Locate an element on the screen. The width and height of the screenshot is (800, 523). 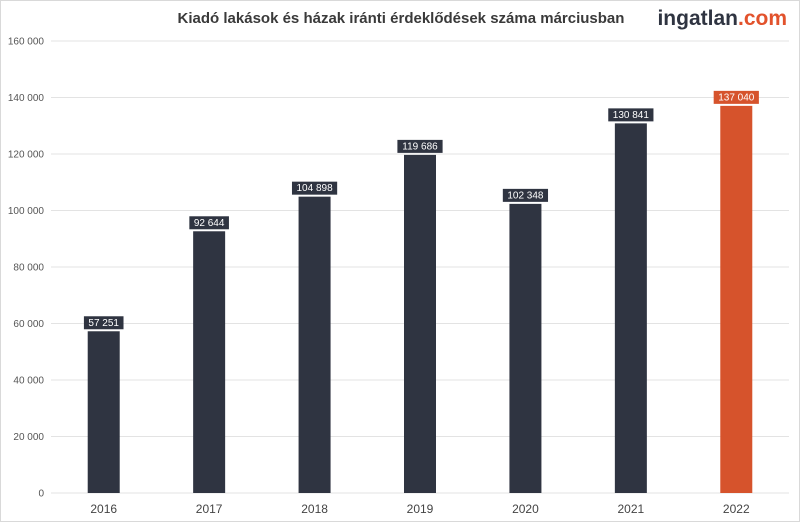
data-label: 57 251 is located at coordinates (103, 323).